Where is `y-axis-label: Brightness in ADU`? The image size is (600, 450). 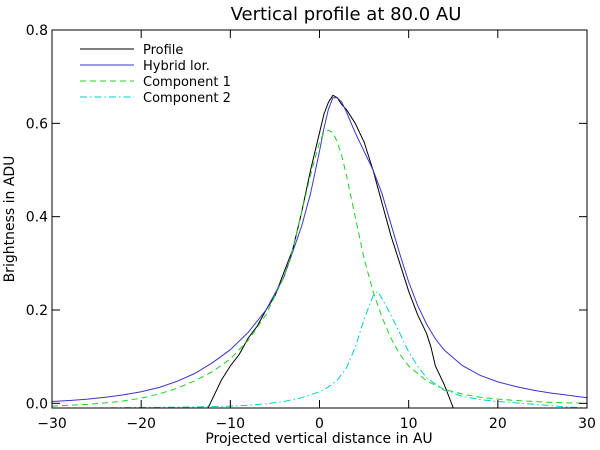 y-axis-label: Brightness in ADU is located at coordinates (10, 219).